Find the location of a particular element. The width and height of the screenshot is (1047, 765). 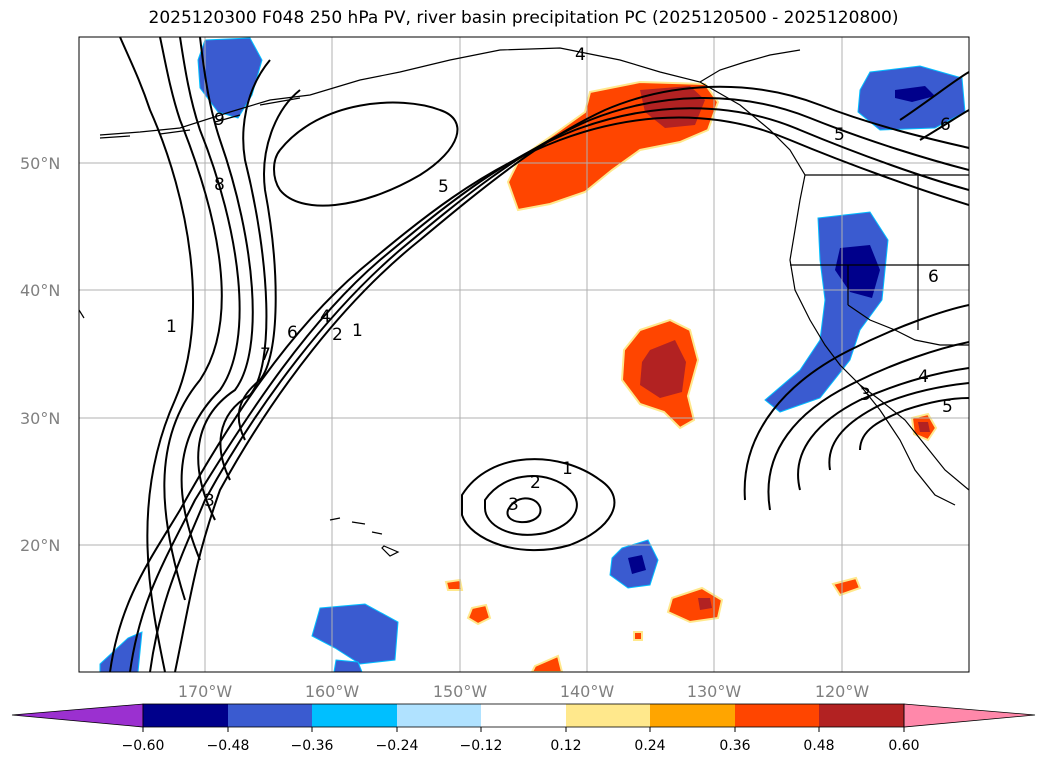

aleutian-chain is located at coordinates (200, 118).